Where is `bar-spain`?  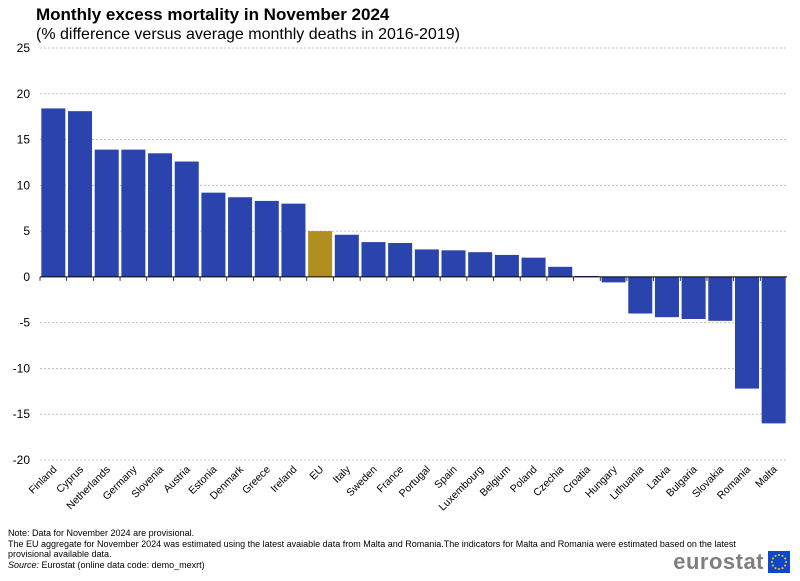
bar-spain is located at coordinates (453, 263).